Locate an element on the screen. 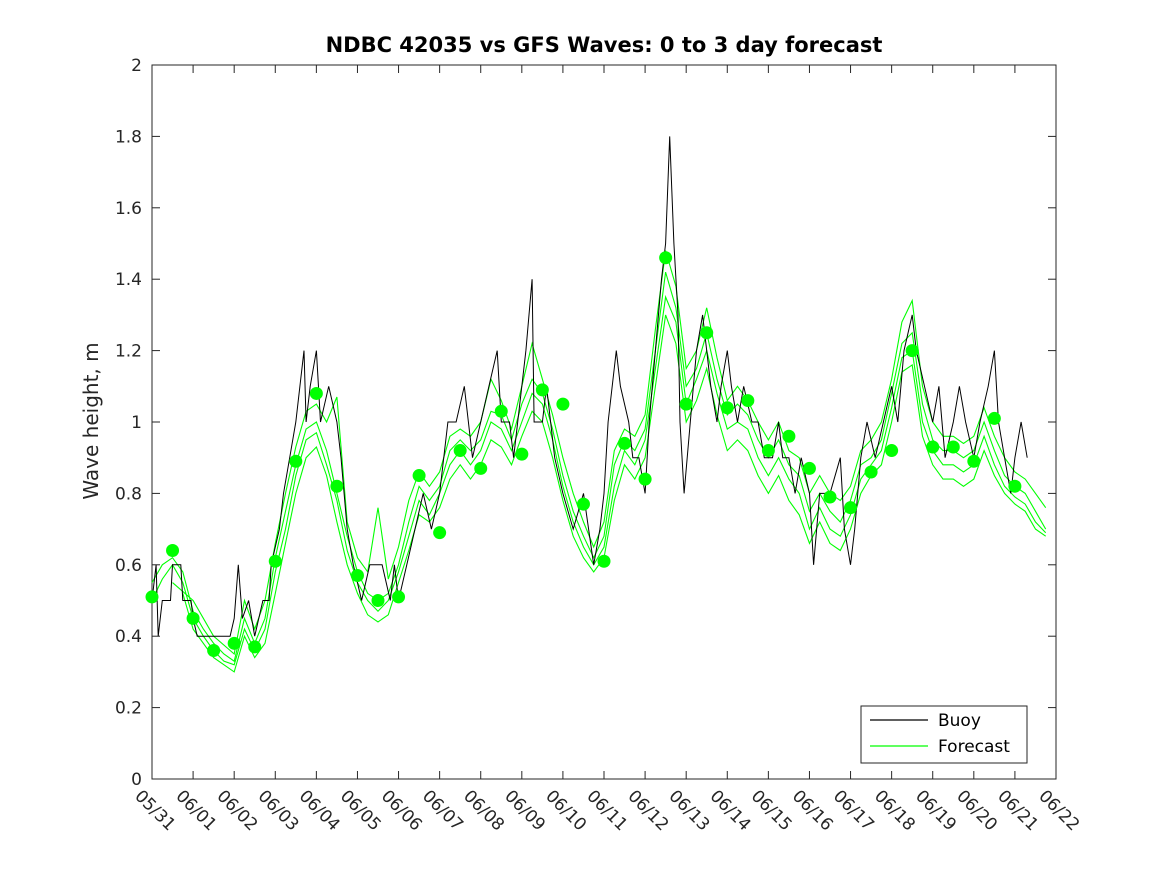  legend-forecast-label: Forecast is located at coordinates (974, 747).